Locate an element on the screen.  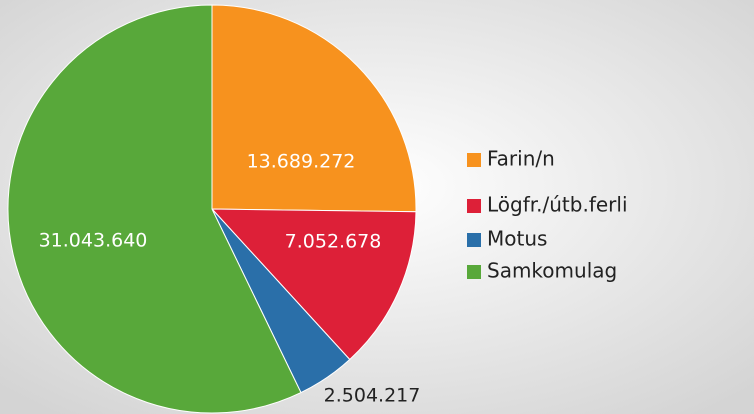
legend-label: Farin/n is located at coordinates (521, 159).